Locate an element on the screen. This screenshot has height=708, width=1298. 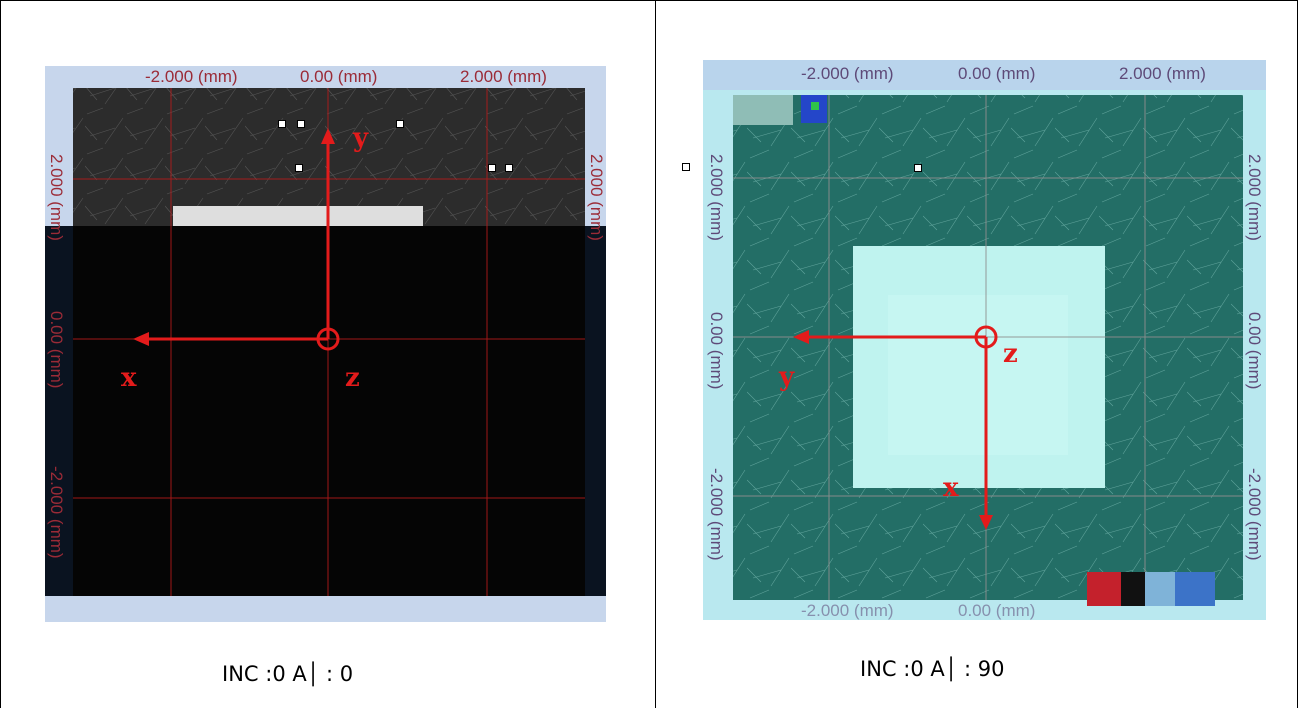
left-axis-label-y: y is located at coordinates (360, 138).